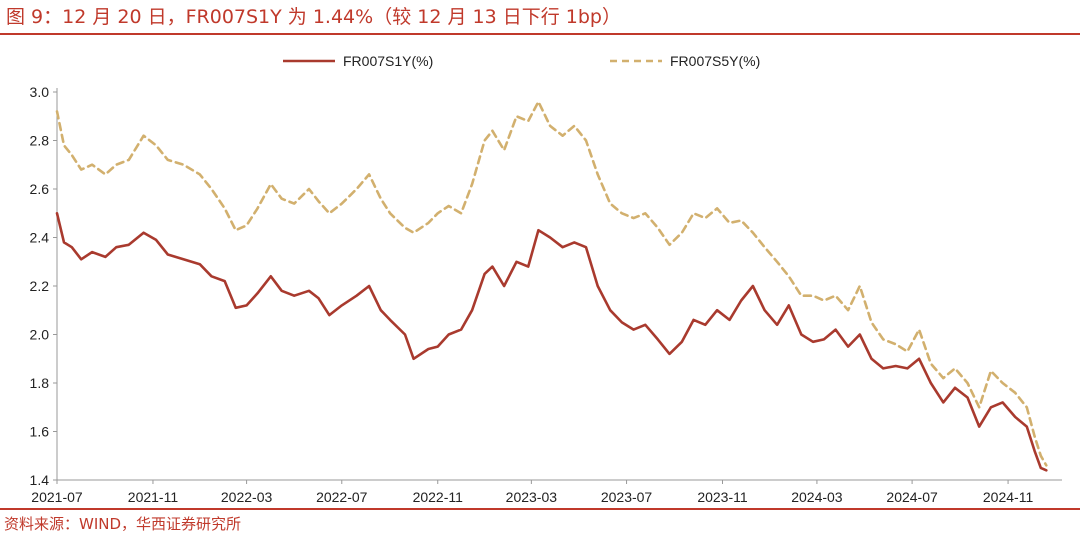 This screenshot has width=1080, height=542. I want to click on y-tick-label: 2.6, so click(40, 189).